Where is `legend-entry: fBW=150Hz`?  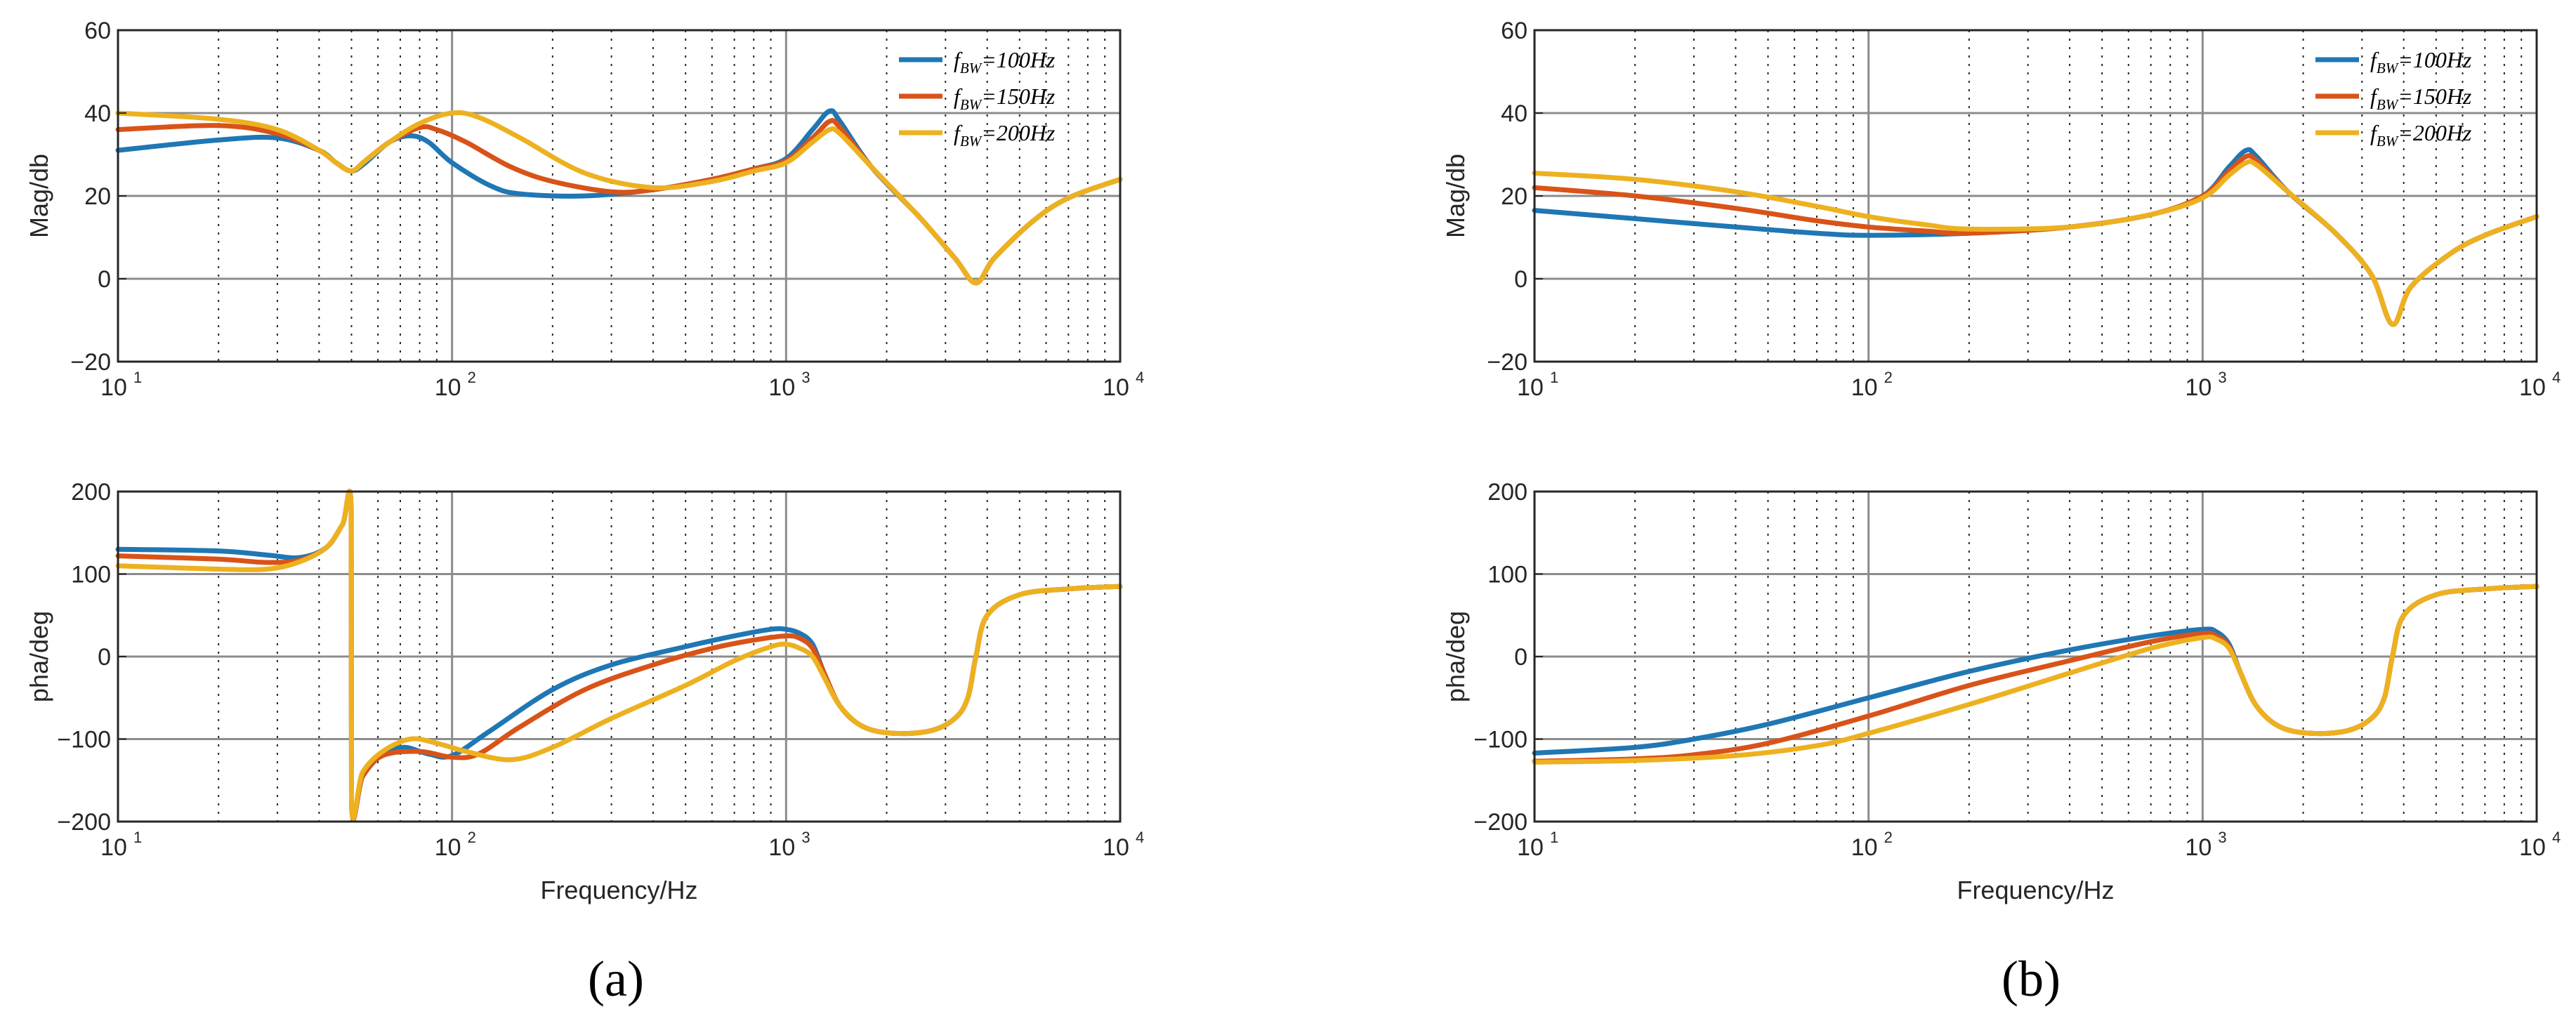
legend-entry: fBW=150Hz is located at coordinates (1005, 98).